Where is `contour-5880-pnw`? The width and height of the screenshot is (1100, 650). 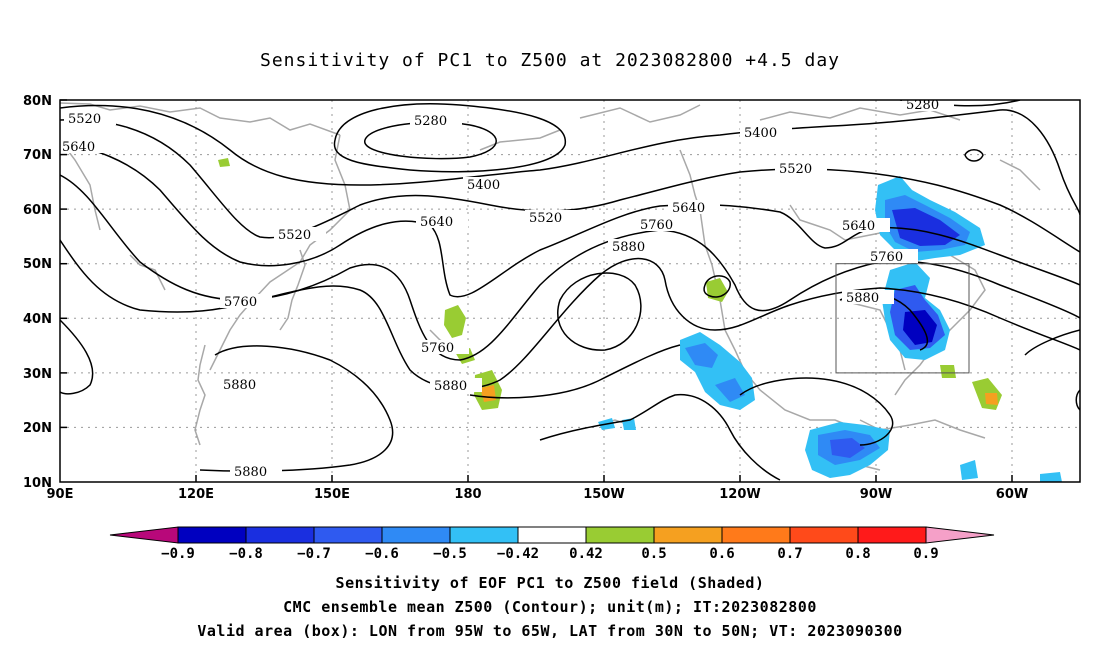 contour-5880-pnw is located at coordinates (717, 286).